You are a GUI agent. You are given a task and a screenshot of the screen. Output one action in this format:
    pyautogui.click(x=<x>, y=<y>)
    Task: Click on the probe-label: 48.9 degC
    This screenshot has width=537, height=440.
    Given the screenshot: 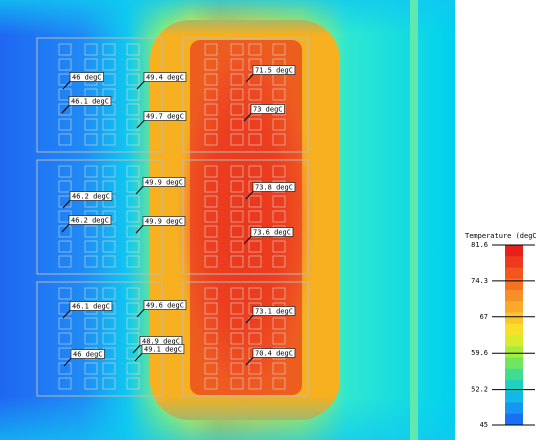 What is the action you would take?
    pyautogui.click(x=161, y=342)
    